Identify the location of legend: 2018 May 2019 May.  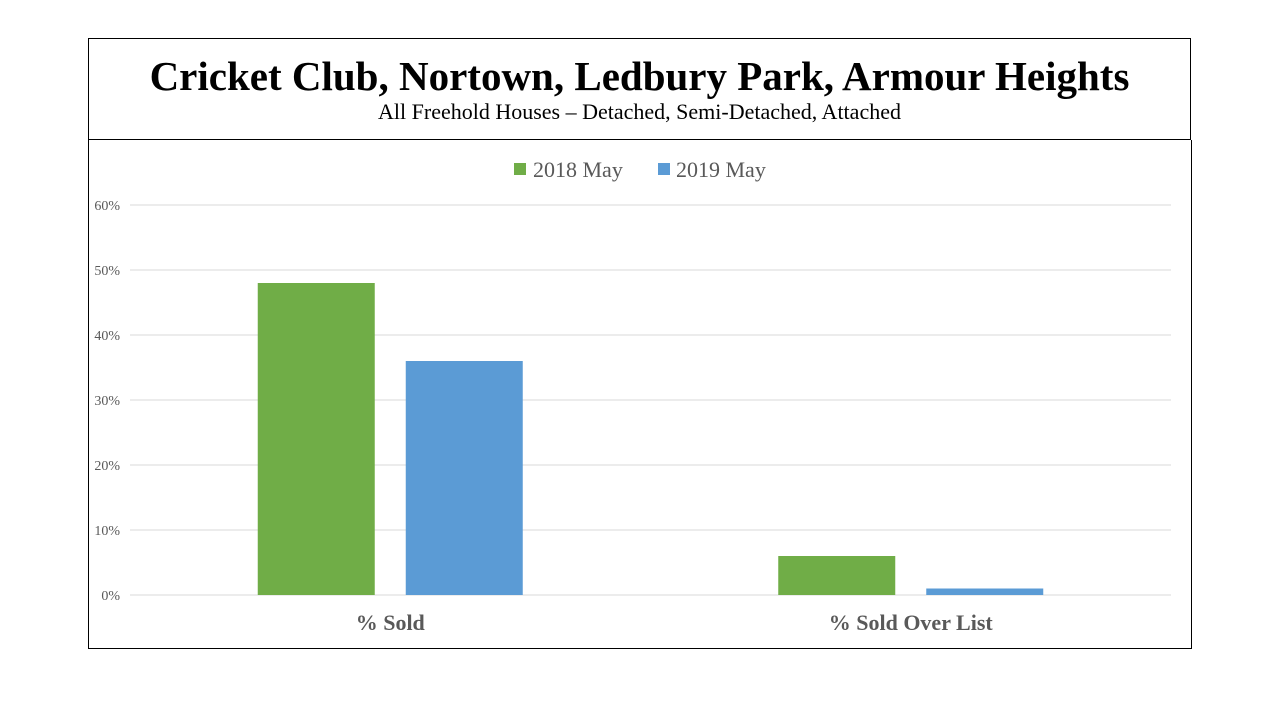
(640, 169).